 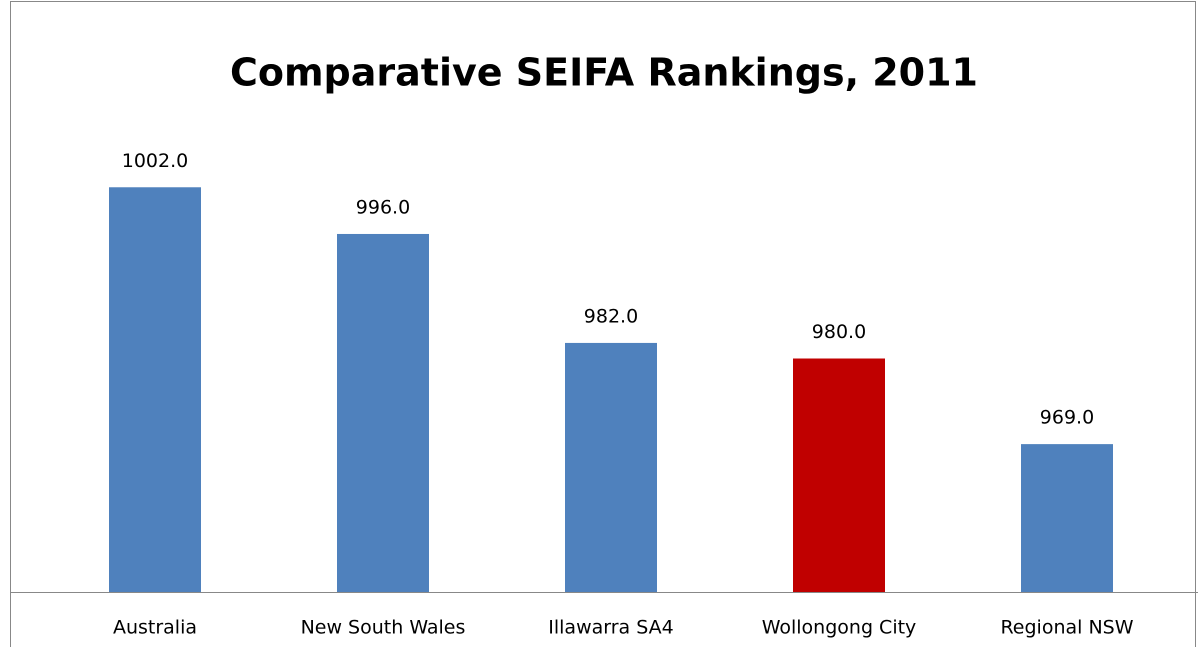 What do you see at coordinates (1067, 418) in the screenshot?
I see `data-label: 969.0` at bounding box center [1067, 418].